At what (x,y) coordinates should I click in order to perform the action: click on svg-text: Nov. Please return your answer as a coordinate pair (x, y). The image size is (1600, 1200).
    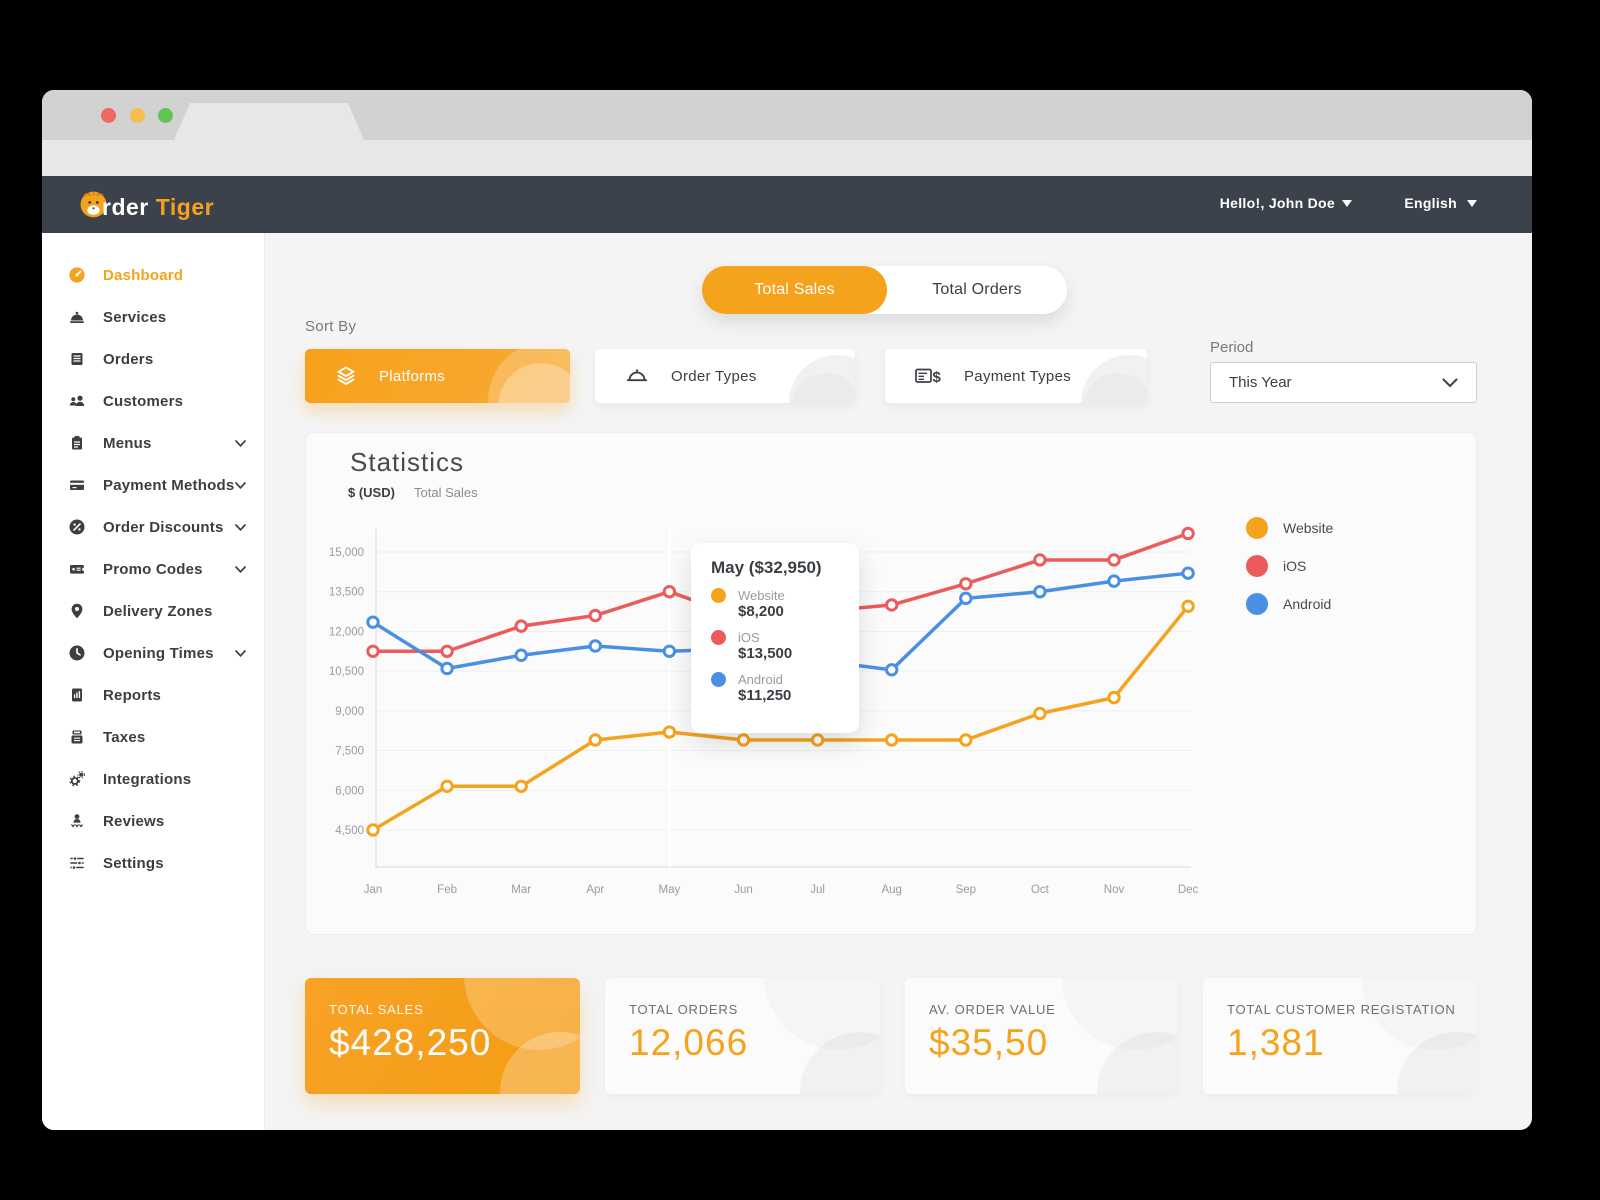
    Looking at the image, I should click on (1114, 890).